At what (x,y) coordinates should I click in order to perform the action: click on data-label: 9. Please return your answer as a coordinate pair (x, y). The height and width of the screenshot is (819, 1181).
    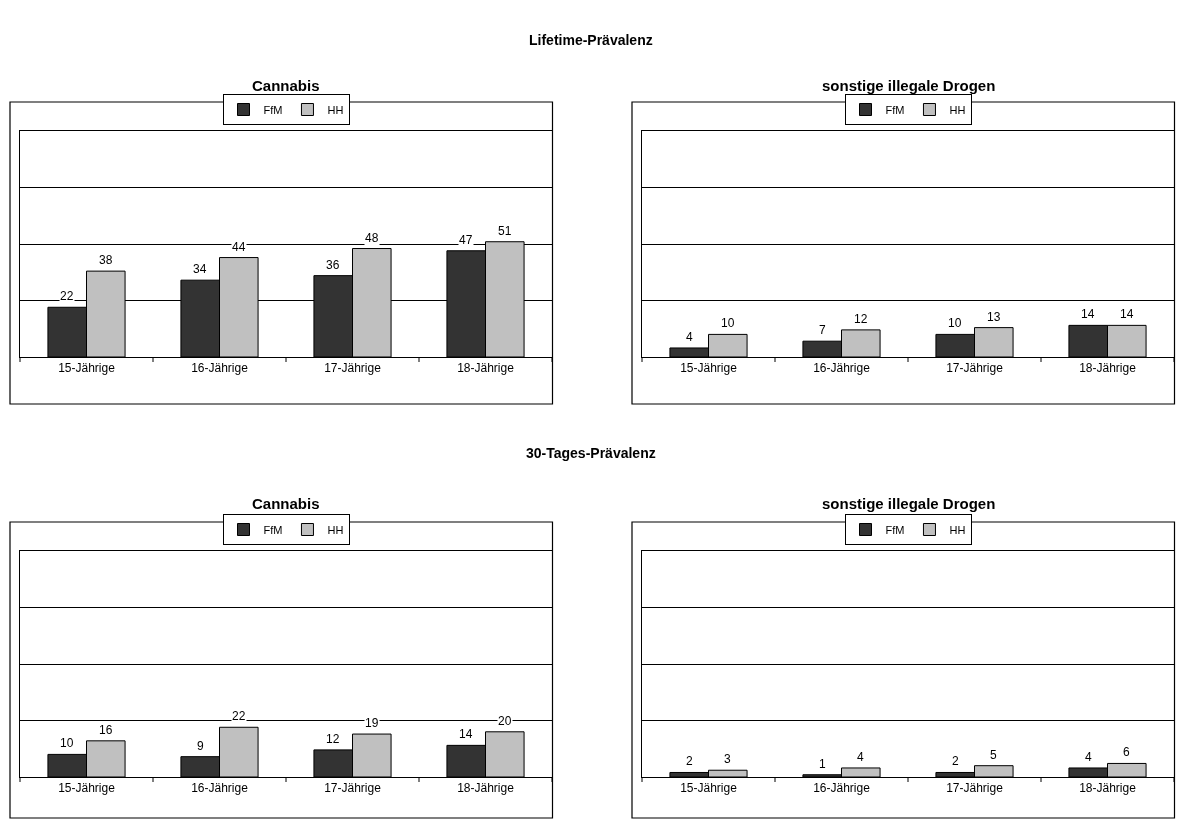
    Looking at the image, I should click on (200, 746).